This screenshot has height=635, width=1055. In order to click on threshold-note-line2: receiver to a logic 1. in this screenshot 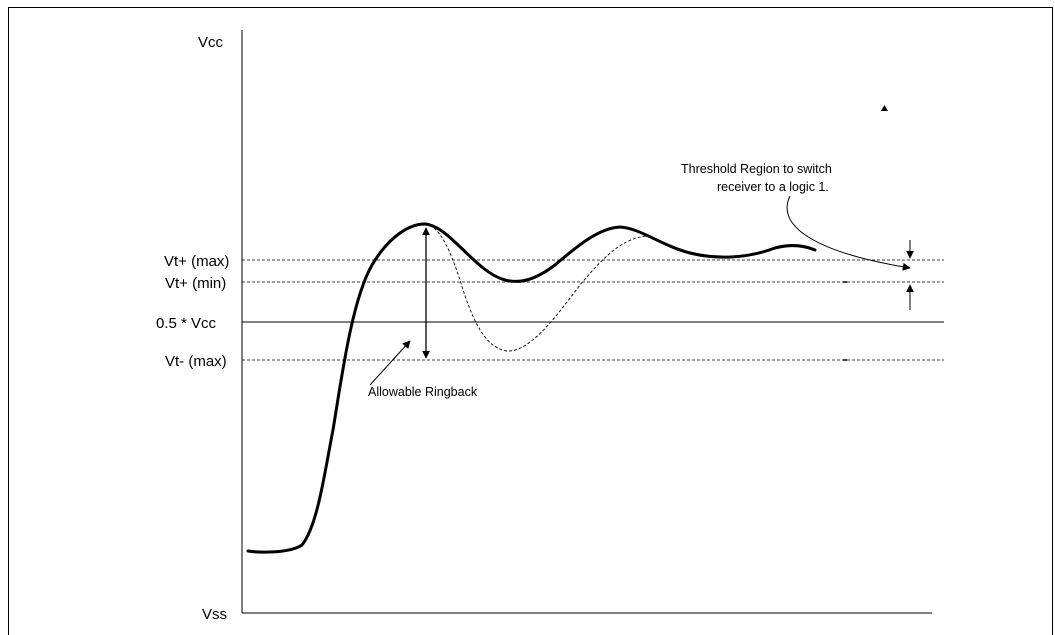, I will do `click(773, 187)`.